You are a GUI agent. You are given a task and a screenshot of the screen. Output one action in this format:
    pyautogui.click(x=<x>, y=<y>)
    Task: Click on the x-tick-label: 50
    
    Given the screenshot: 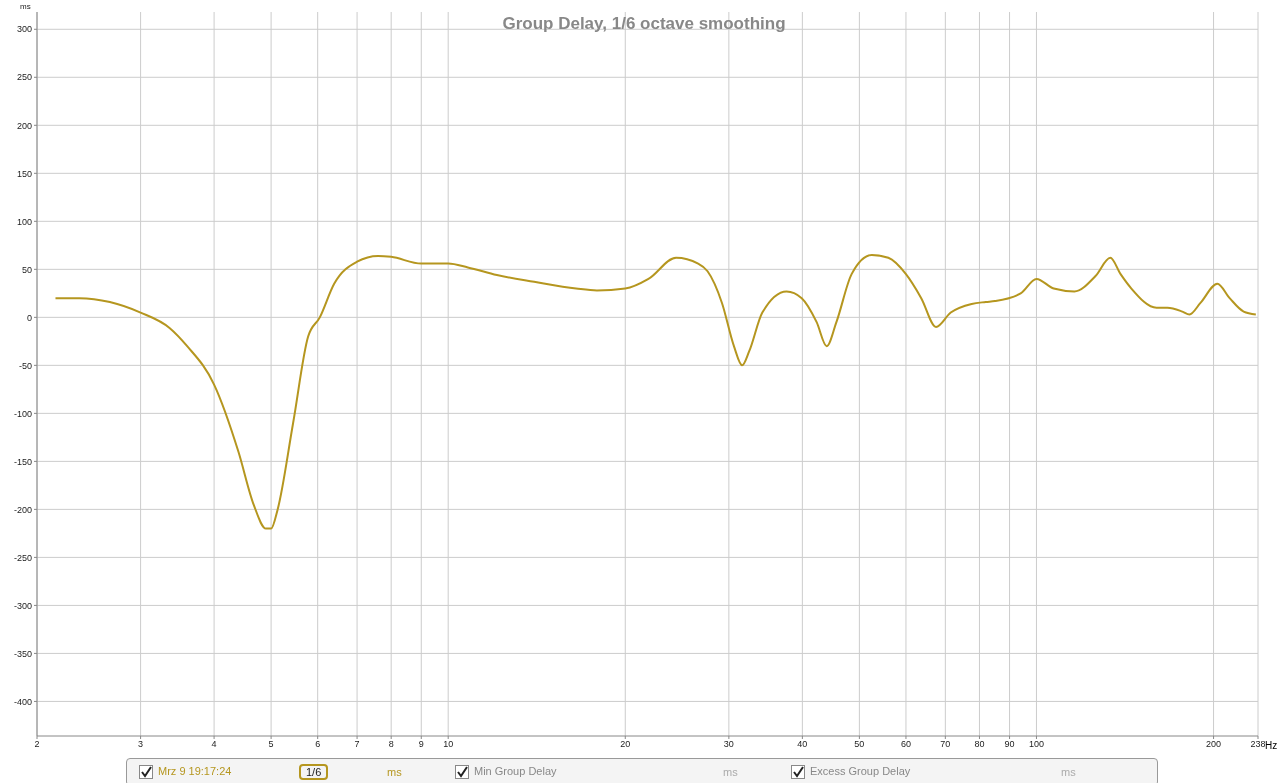 What is the action you would take?
    pyautogui.click(x=859, y=744)
    